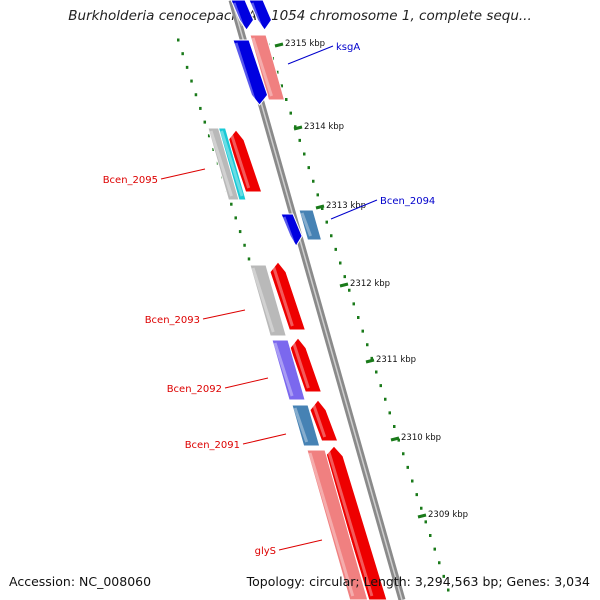  I want to click on ruler-kbp-label: 2310 kbp, so click(421, 438).